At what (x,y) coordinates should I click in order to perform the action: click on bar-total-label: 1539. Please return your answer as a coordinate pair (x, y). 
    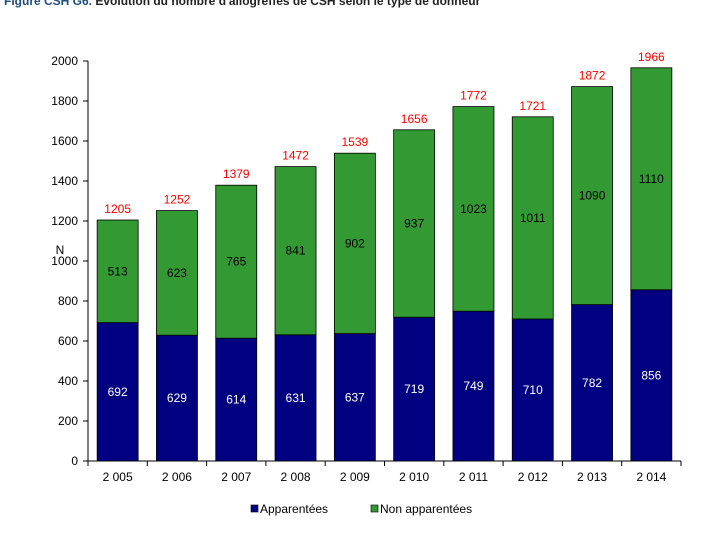
    Looking at the image, I should click on (354, 142).